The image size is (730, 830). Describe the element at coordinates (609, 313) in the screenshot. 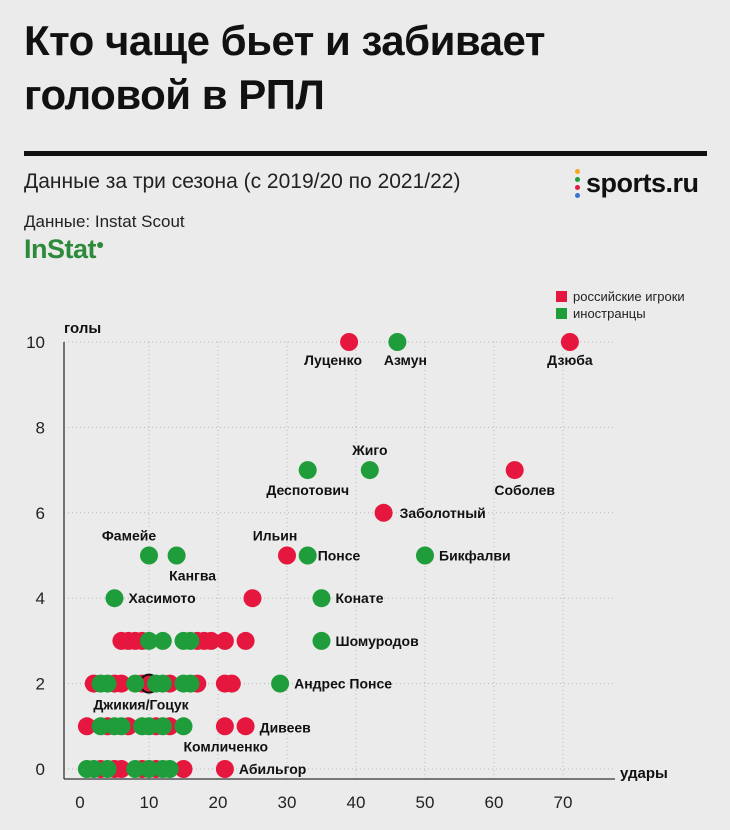

I see `legend-label-foreign: иностранцы` at that location.